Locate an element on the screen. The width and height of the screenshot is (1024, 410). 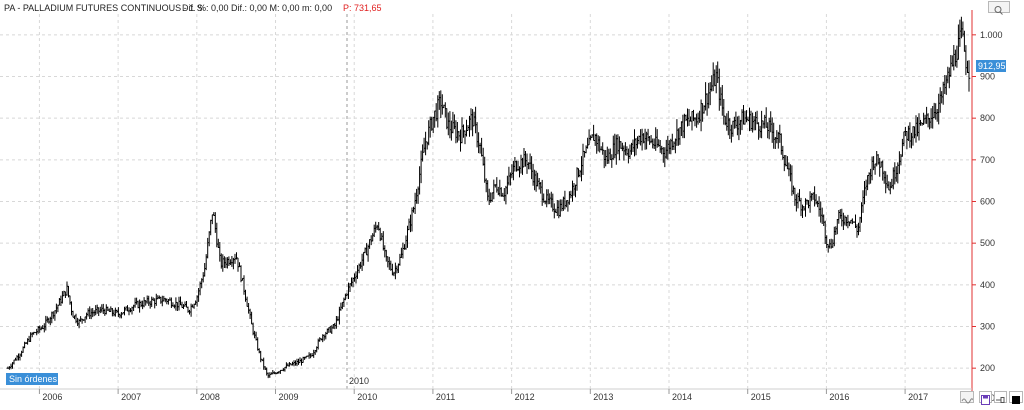
auto-scale-button is located at coordinates (967, 397).